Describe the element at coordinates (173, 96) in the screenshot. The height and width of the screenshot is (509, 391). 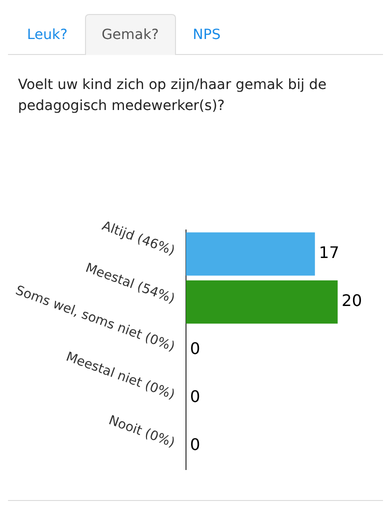
I see `chart-title: Voelt uw kind zich op zijn/haar gemak bij de pedagogisch medewerker(s)?` at that location.